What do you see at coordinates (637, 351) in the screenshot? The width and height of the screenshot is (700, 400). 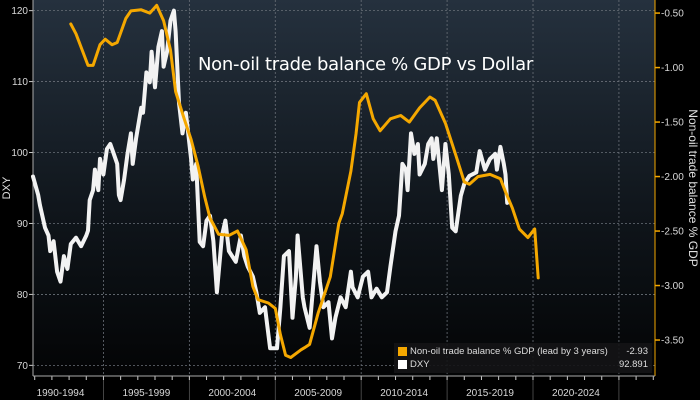 I see `legend-value-trade-balance: -2.93` at bounding box center [637, 351].